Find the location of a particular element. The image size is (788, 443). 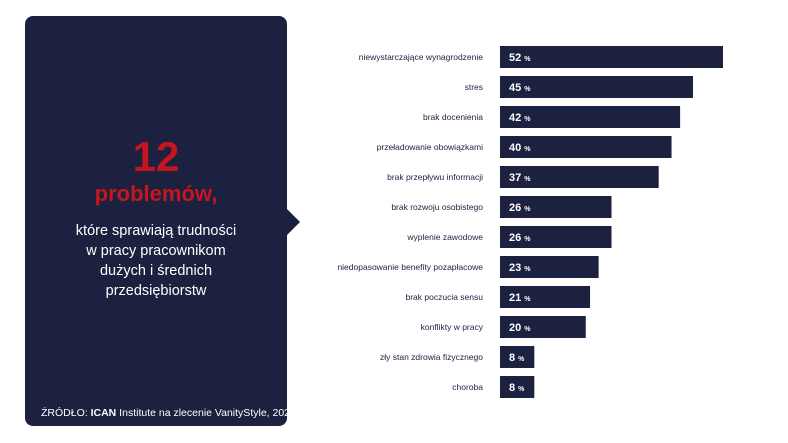

category-label: niewystarczające wynagrodzenie is located at coordinates (421, 57).